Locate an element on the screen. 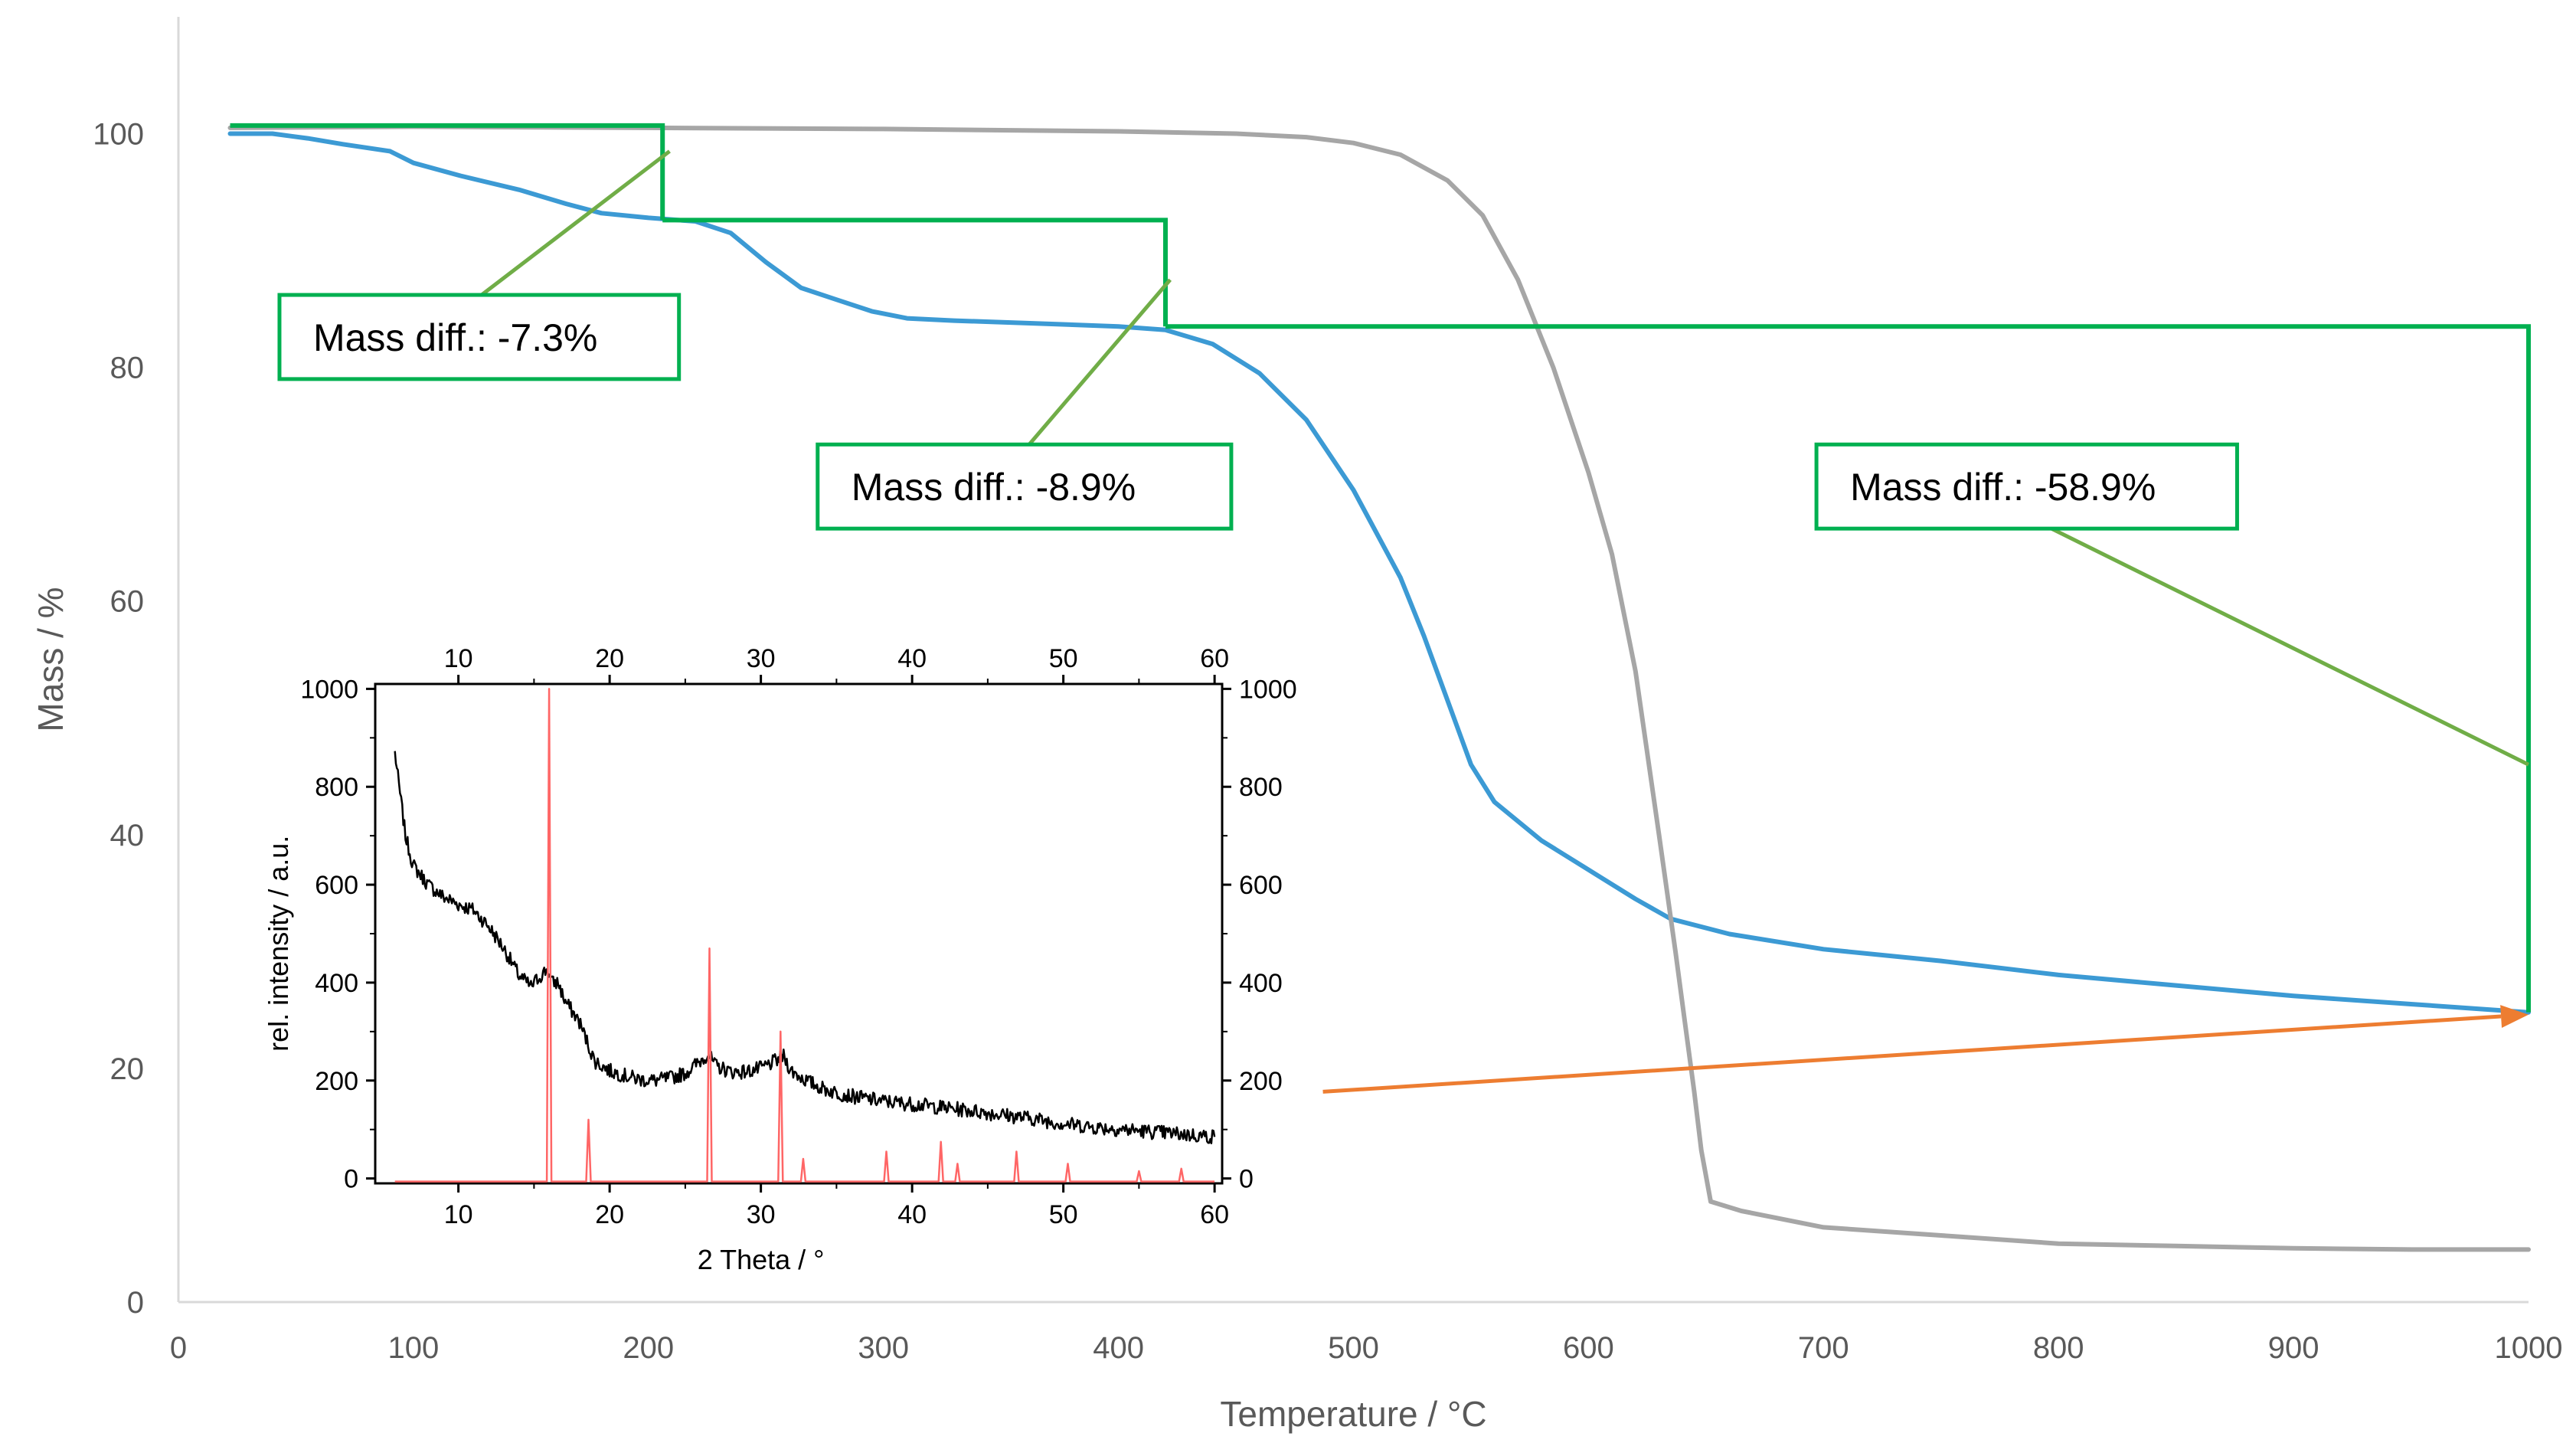 This screenshot has width=2576, height=1443. y-tick-label: 20 is located at coordinates (128, 1069).